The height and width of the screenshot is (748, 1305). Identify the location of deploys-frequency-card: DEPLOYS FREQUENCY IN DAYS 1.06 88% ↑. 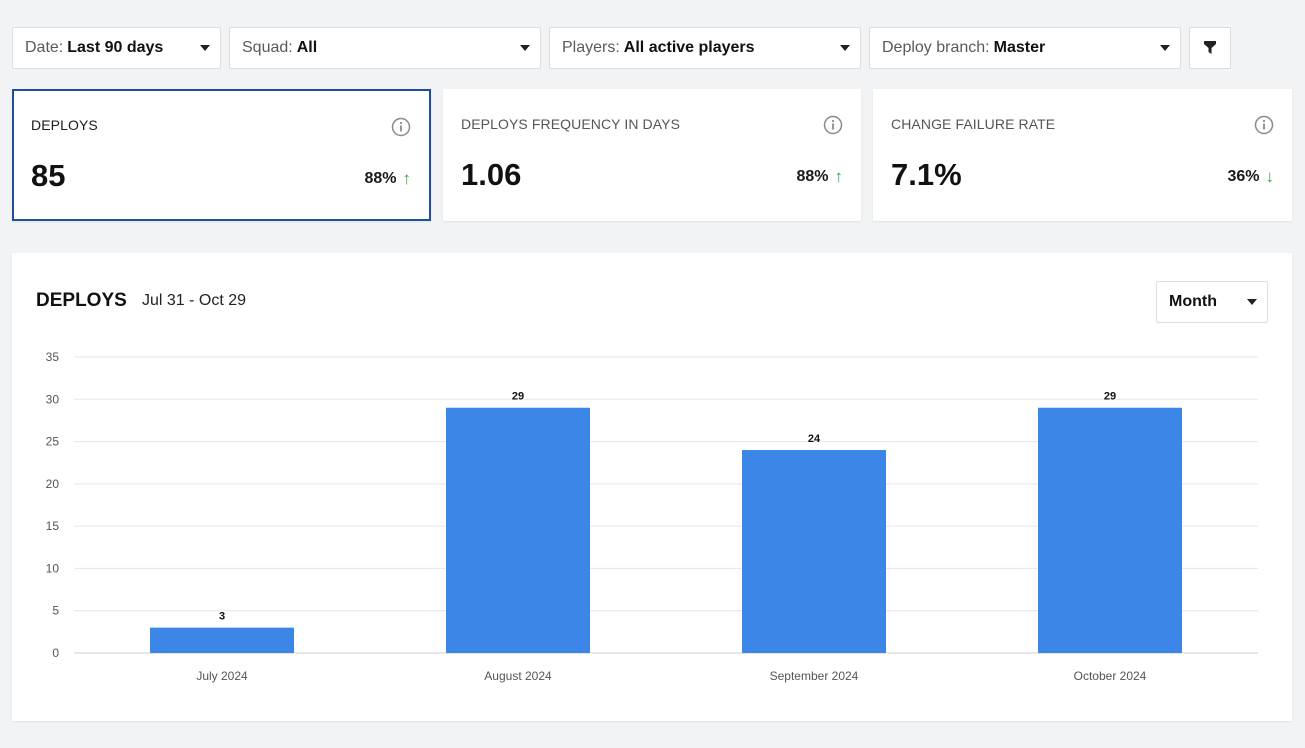
(652, 155).